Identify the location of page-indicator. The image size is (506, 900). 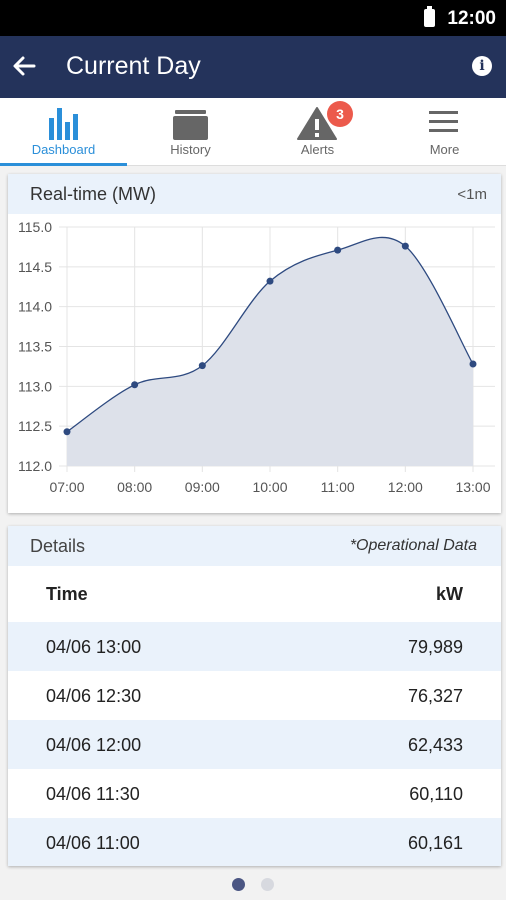
(254, 885).